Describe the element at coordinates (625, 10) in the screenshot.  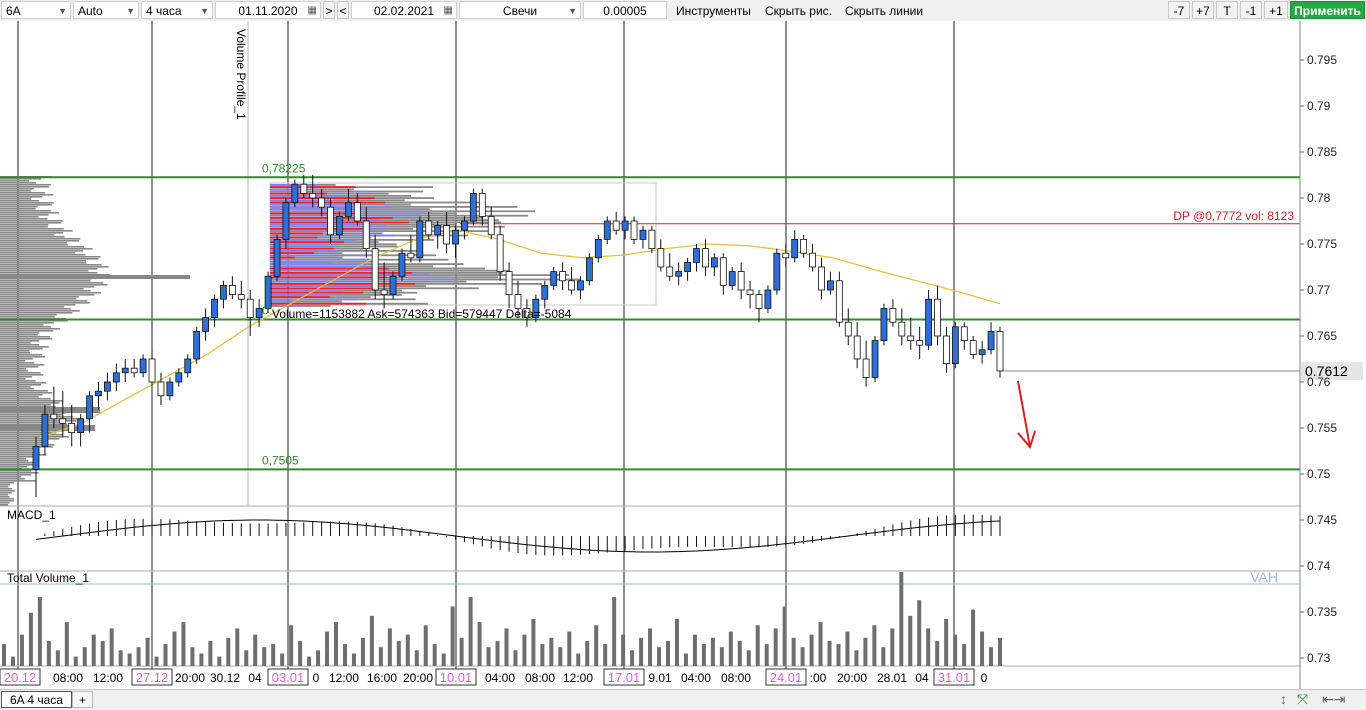
I see `tick-size-field: 0.00005` at that location.